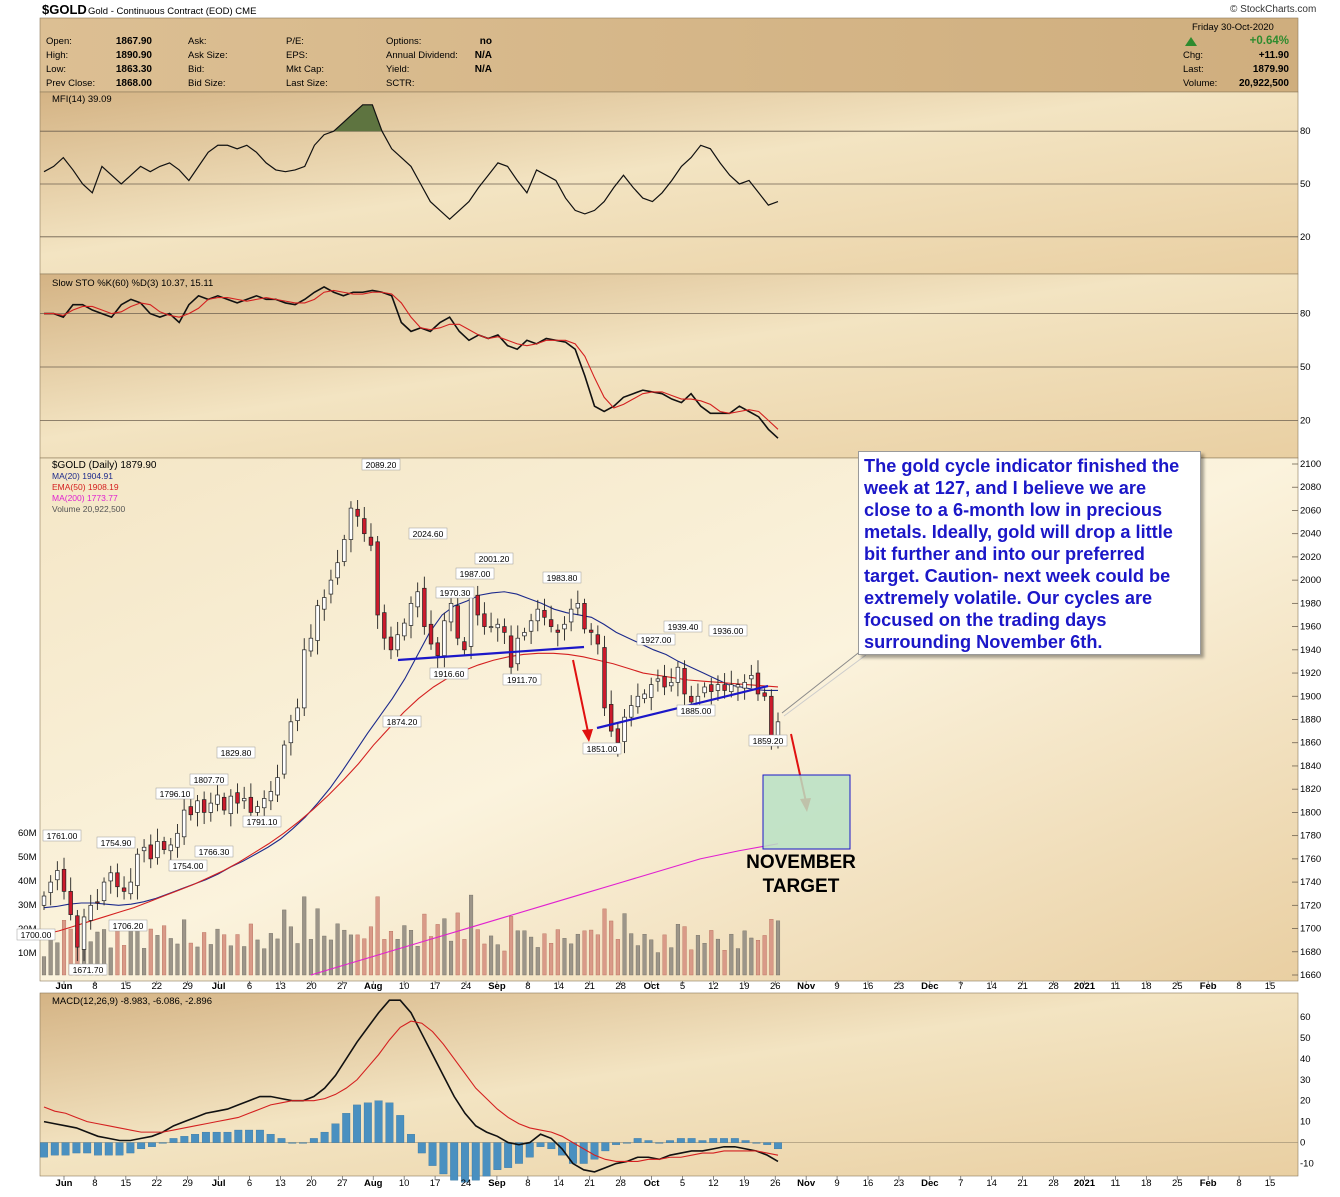 The height and width of the screenshot is (1197, 1340). I want to click on x-axis-label: 18, so click(1146, 986).